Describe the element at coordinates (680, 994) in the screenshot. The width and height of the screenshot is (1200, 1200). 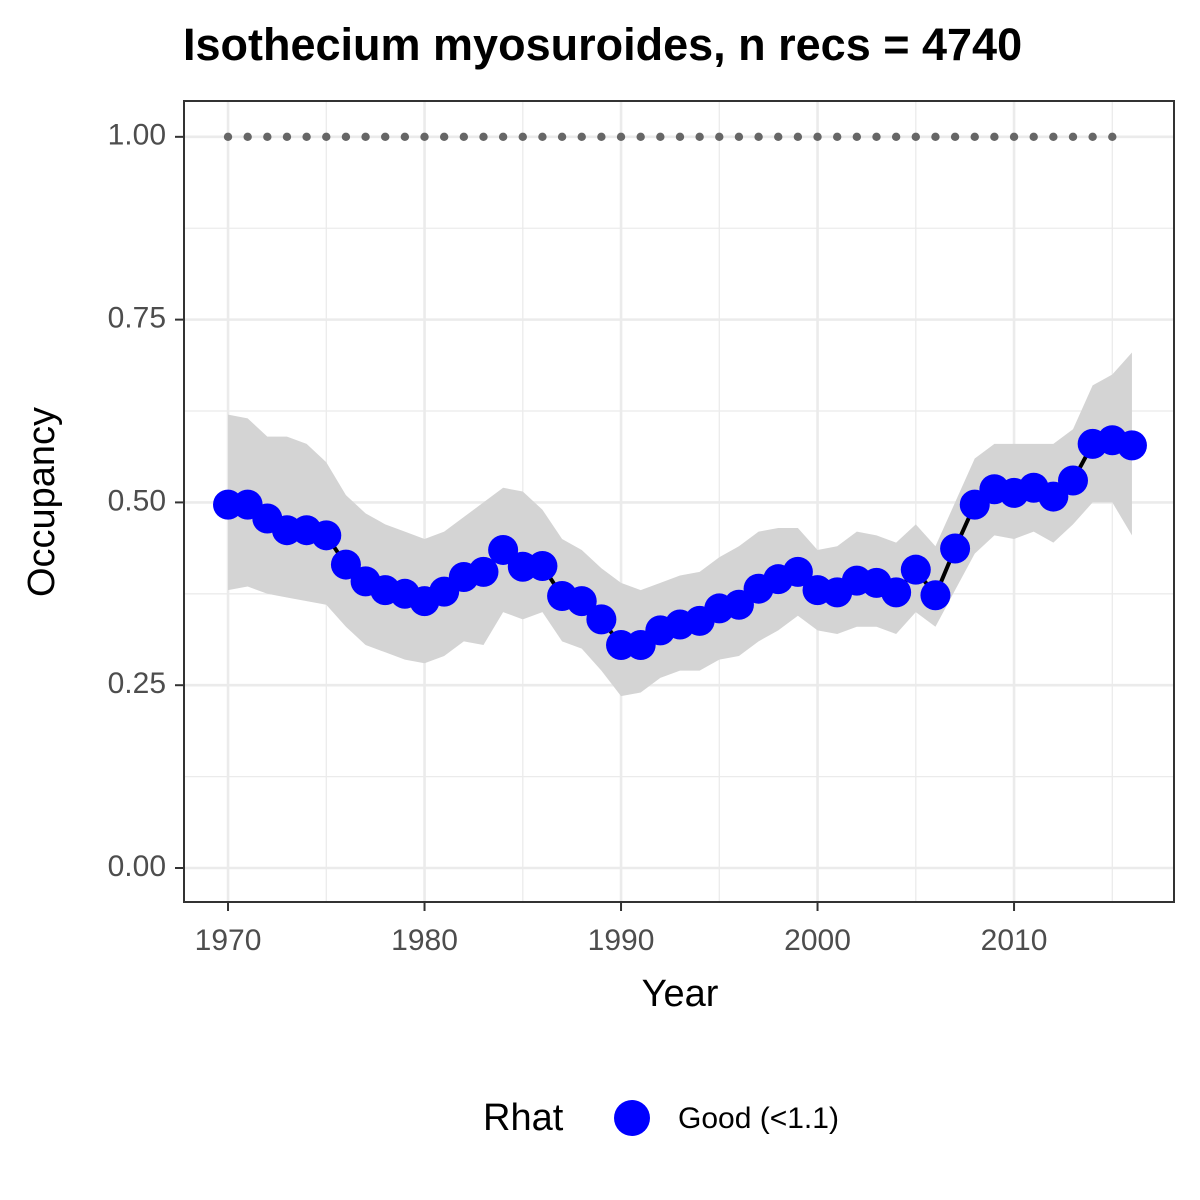
I see `x-axis-label: Year` at that location.